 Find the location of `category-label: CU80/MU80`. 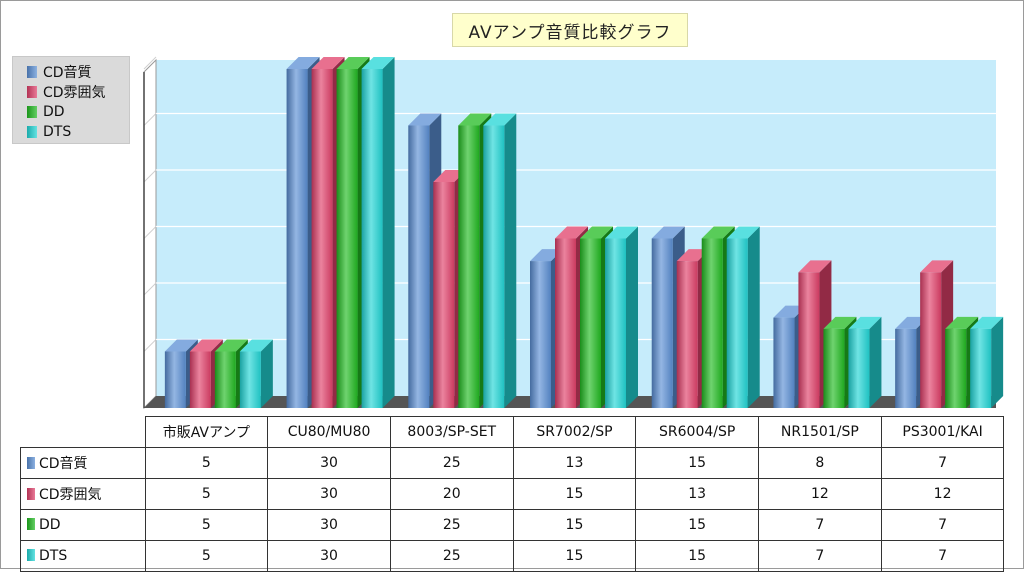

category-label: CU80/MU80 is located at coordinates (329, 432).